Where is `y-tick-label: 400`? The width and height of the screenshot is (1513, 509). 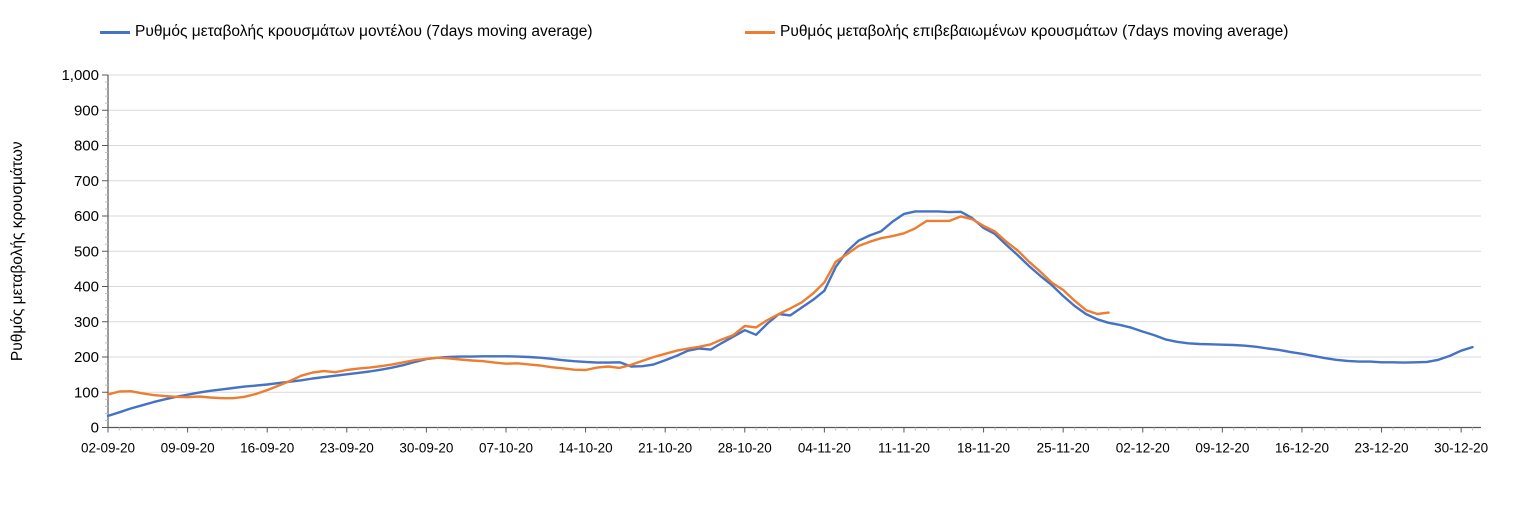 y-tick-label: 400 is located at coordinates (86, 287).